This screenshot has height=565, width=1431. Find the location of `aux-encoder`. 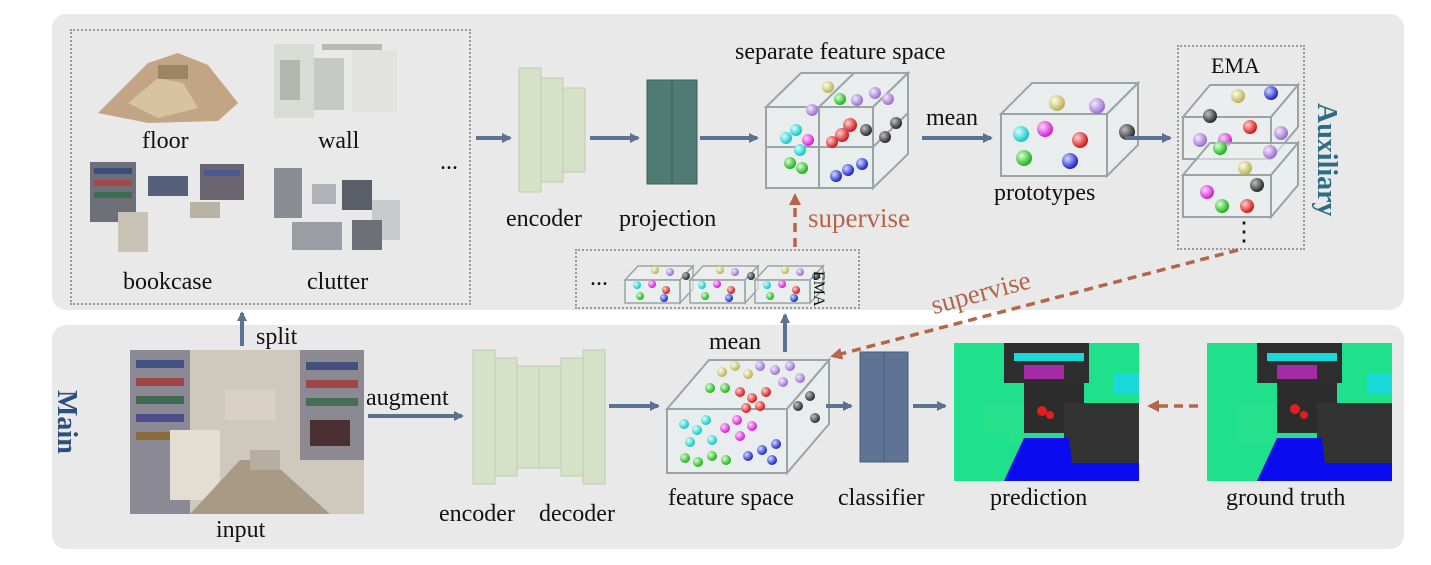

aux-encoder is located at coordinates (552, 130).